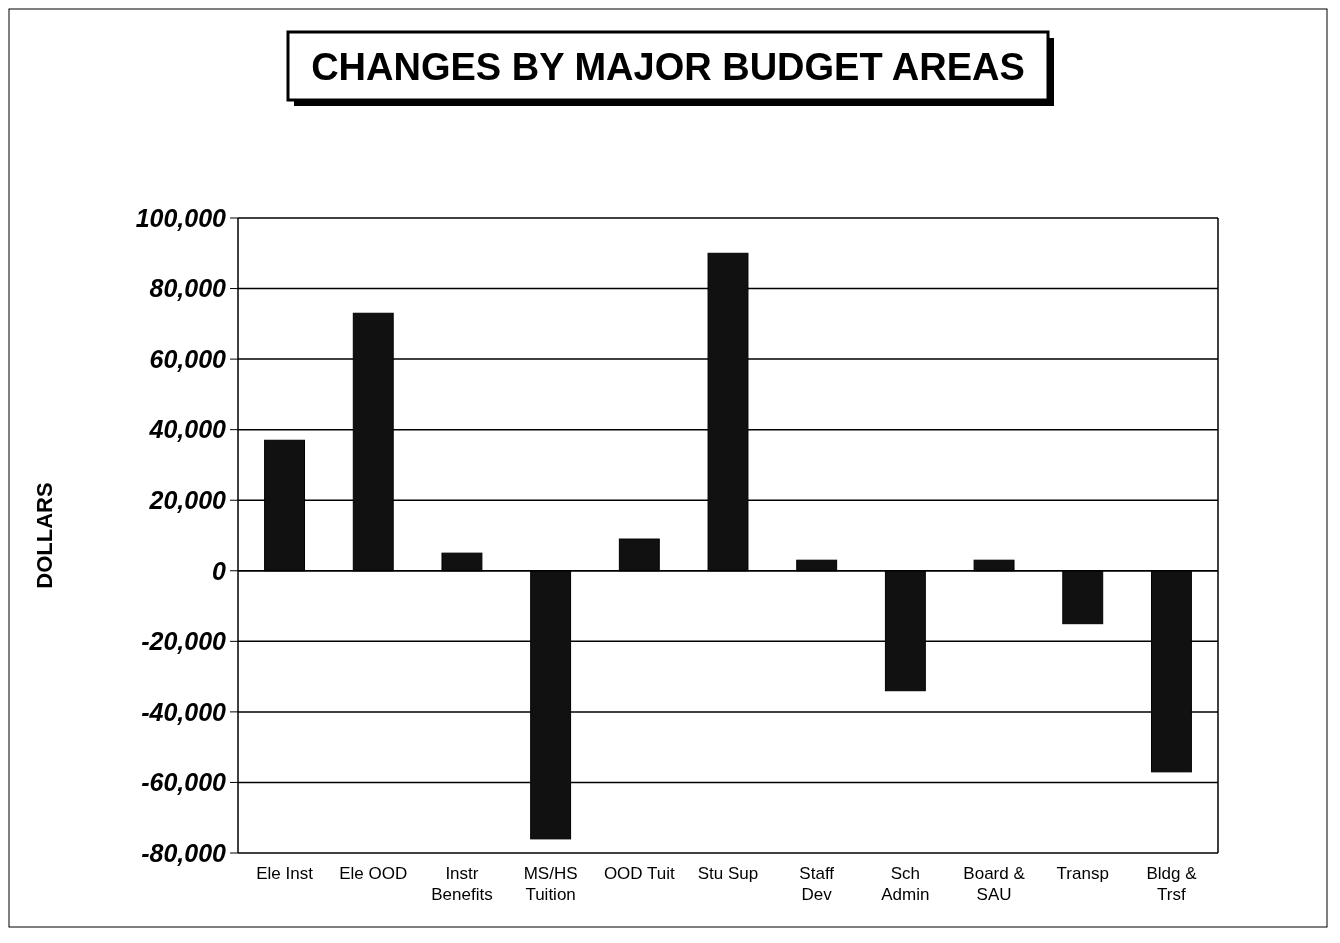 This screenshot has height=943, width=1340. I want to click on x-tick-label: Instr Benefits, so click(462, 884).